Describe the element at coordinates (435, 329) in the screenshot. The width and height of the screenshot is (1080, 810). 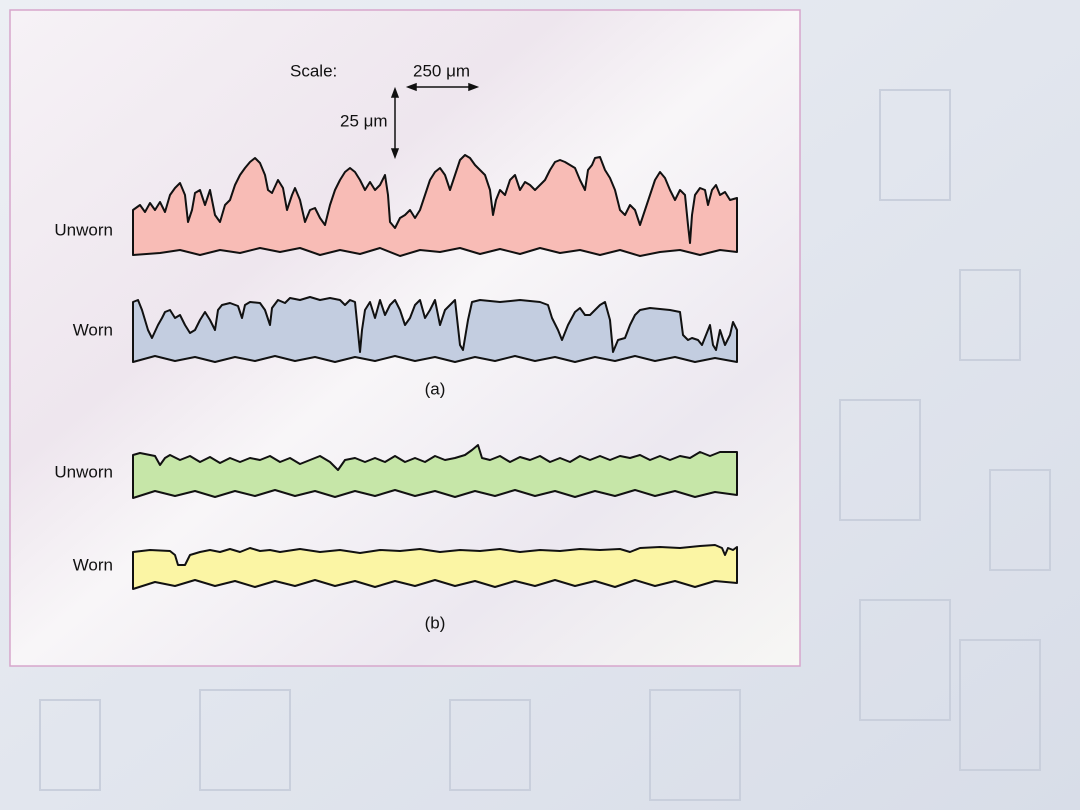
I see `profile-a-worn` at that location.